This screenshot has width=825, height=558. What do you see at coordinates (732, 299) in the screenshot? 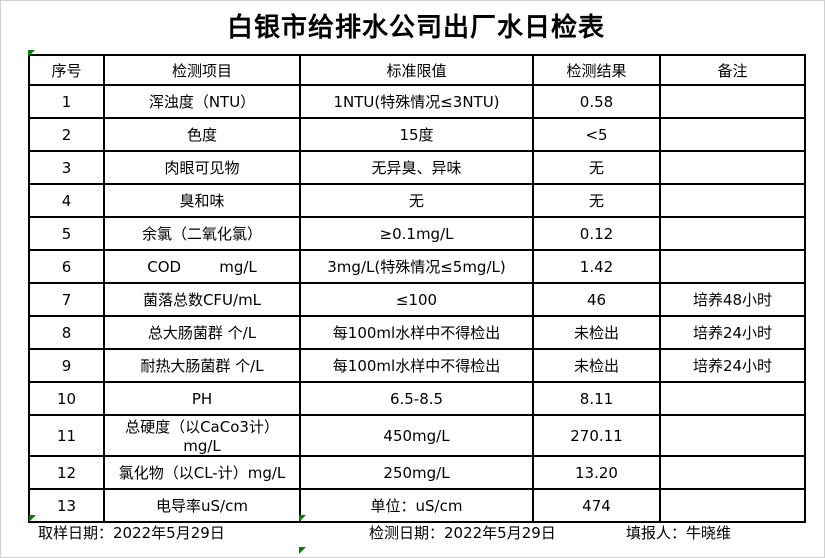
I see `cell-remark: 培养48小时` at bounding box center [732, 299].